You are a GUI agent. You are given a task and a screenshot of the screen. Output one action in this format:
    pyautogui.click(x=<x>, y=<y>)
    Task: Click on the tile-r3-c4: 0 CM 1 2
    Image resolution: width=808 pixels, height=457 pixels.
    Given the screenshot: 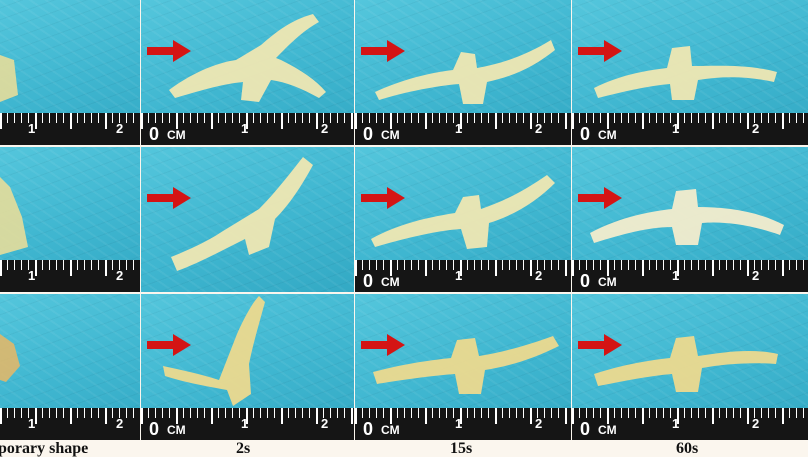 What is the action you would take?
    pyautogui.click(x=690, y=367)
    